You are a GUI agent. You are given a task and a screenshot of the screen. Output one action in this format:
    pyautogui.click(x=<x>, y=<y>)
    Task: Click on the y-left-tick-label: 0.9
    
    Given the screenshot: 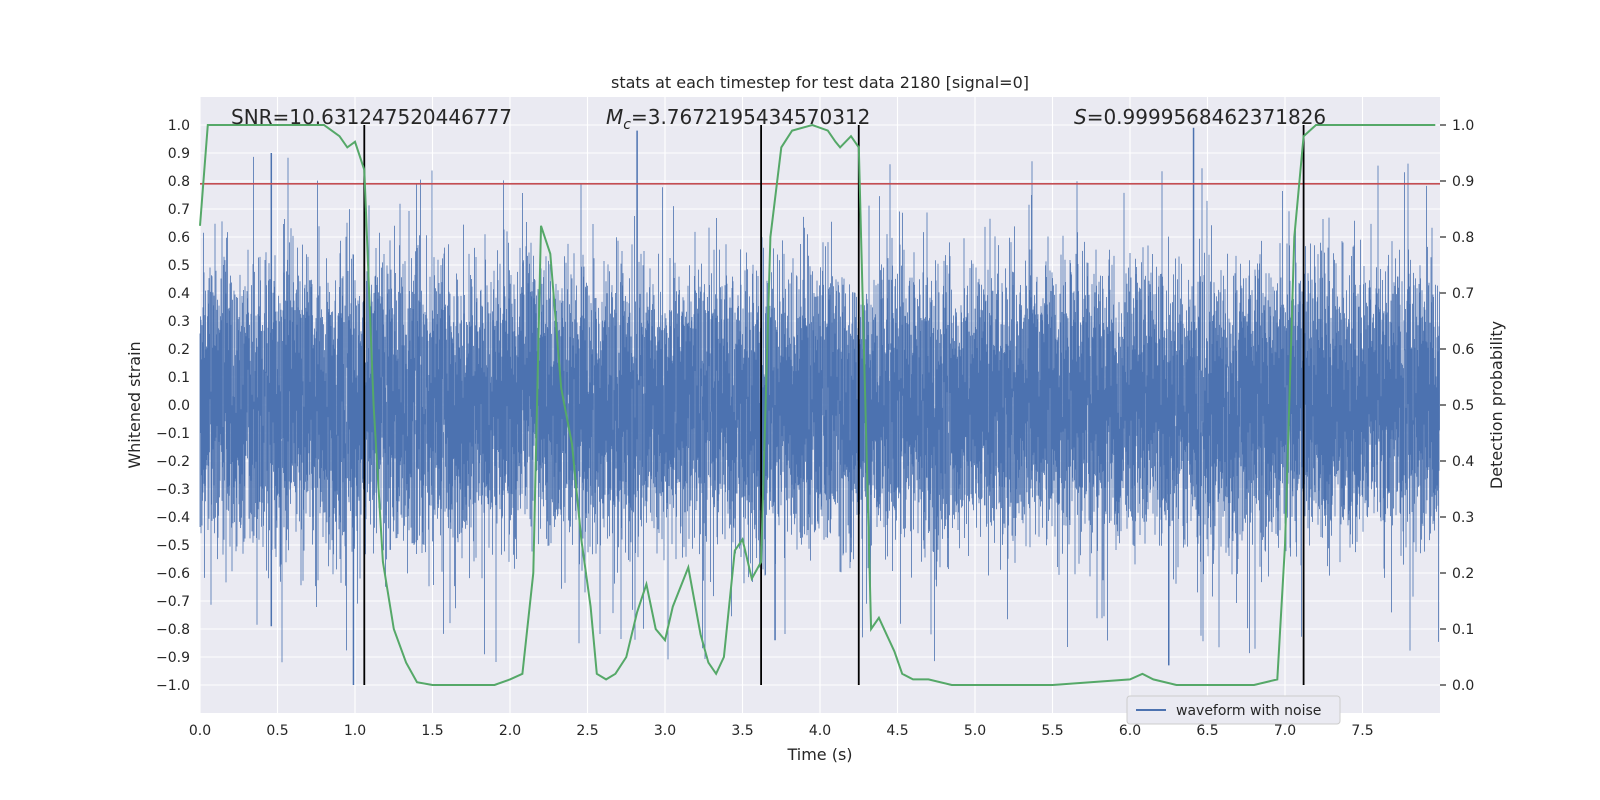 What is the action you would take?
    pyautogui.click(x=179, y=154)
    